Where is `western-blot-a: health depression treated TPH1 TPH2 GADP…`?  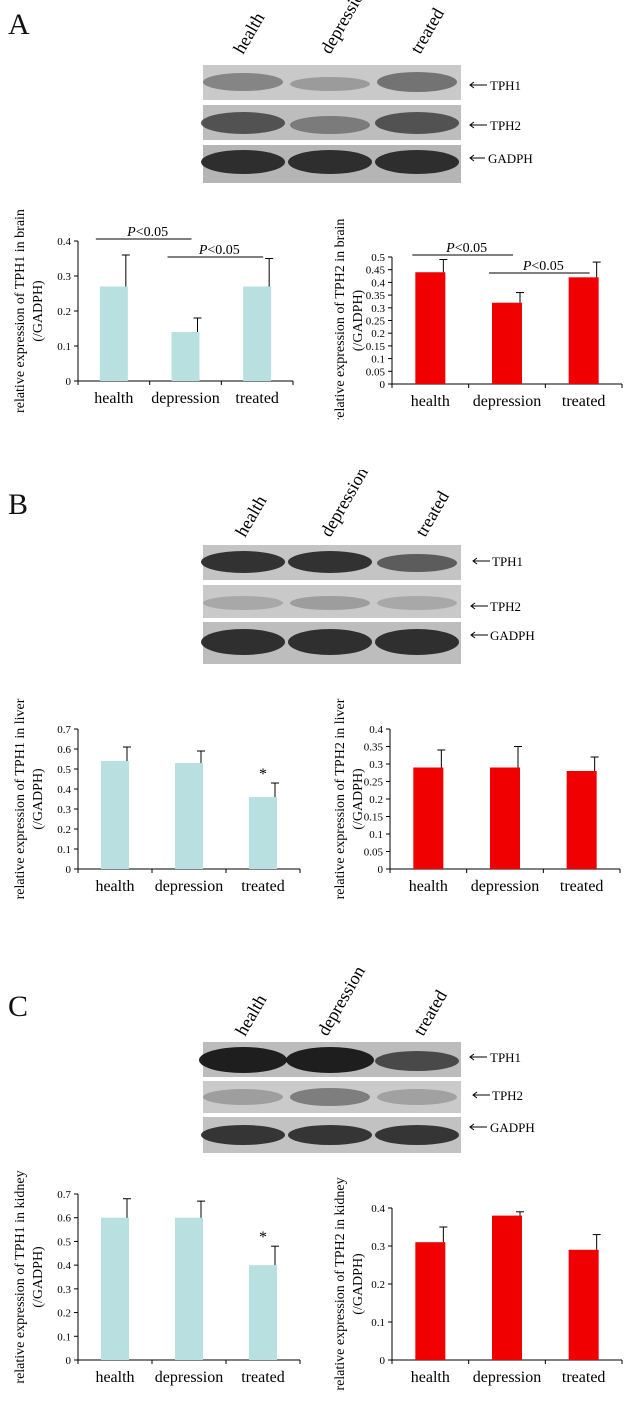 western-blot-a: health depression treated TPH1 TPH2 GADP… is located at coordinates (367, 91).